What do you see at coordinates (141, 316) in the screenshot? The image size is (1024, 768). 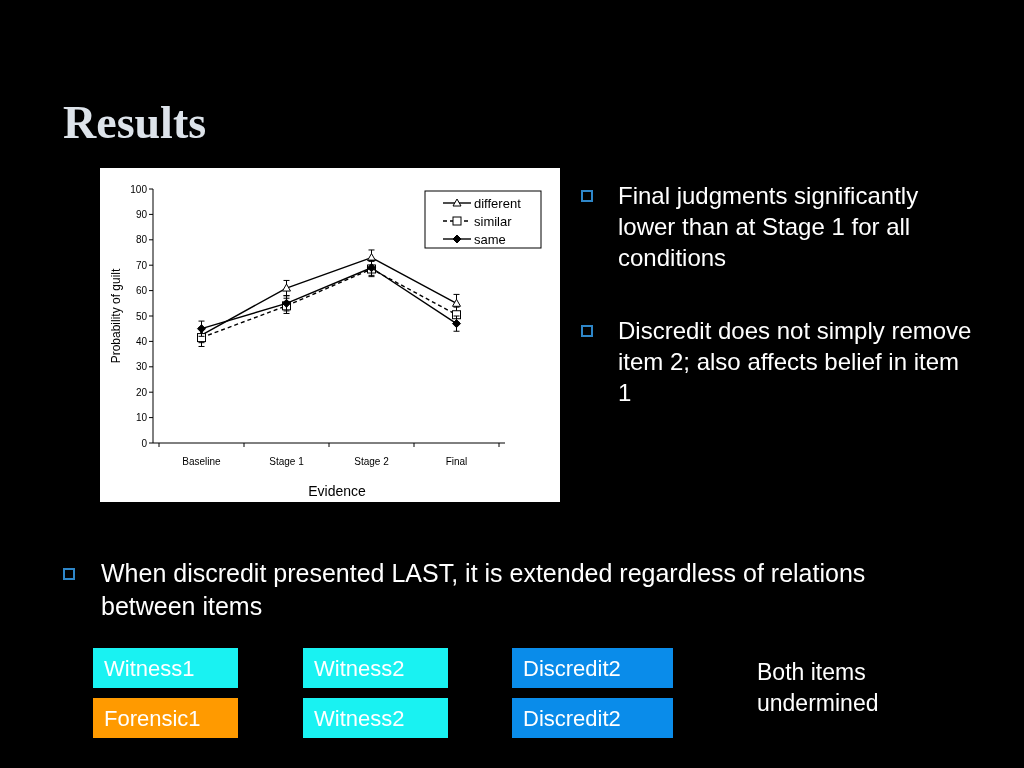 I see `y-tick-label: 50` at bounding box center [141, 316].